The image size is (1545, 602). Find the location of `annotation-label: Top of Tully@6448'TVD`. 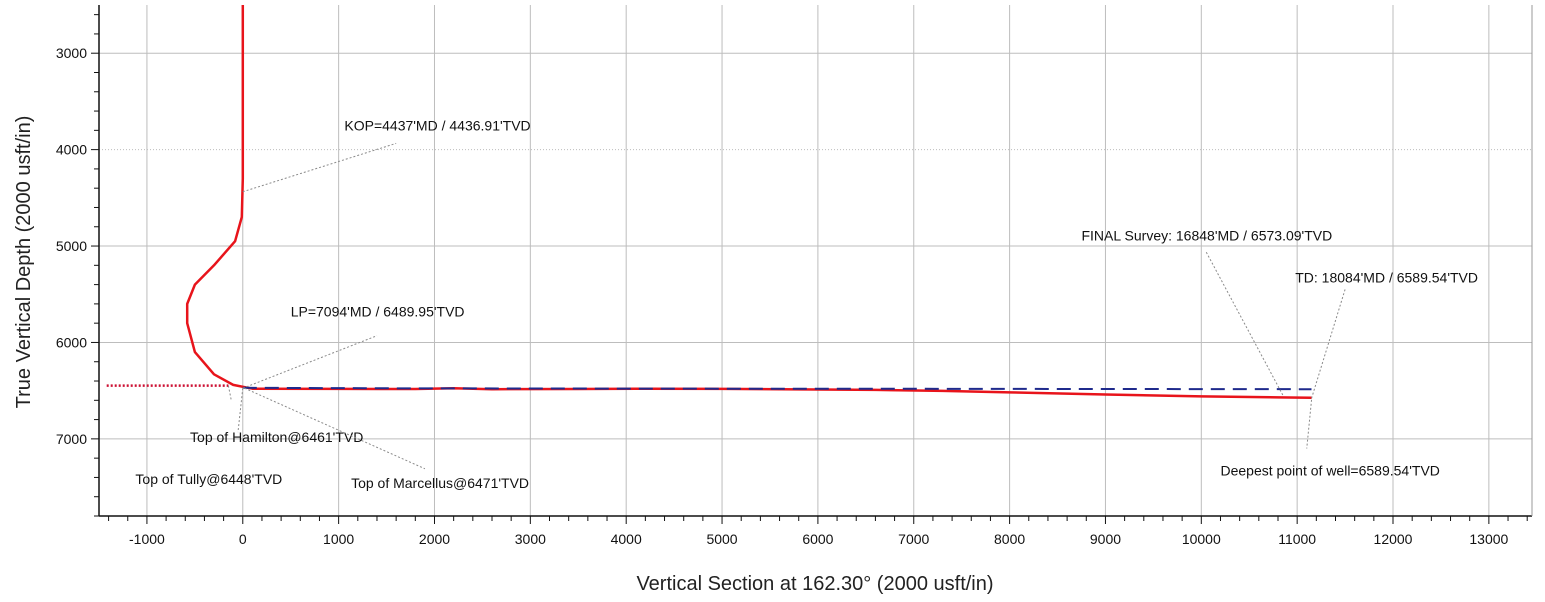

annotation-label: Top of Tully@6448'TVD is located at coordinates (208, 479).